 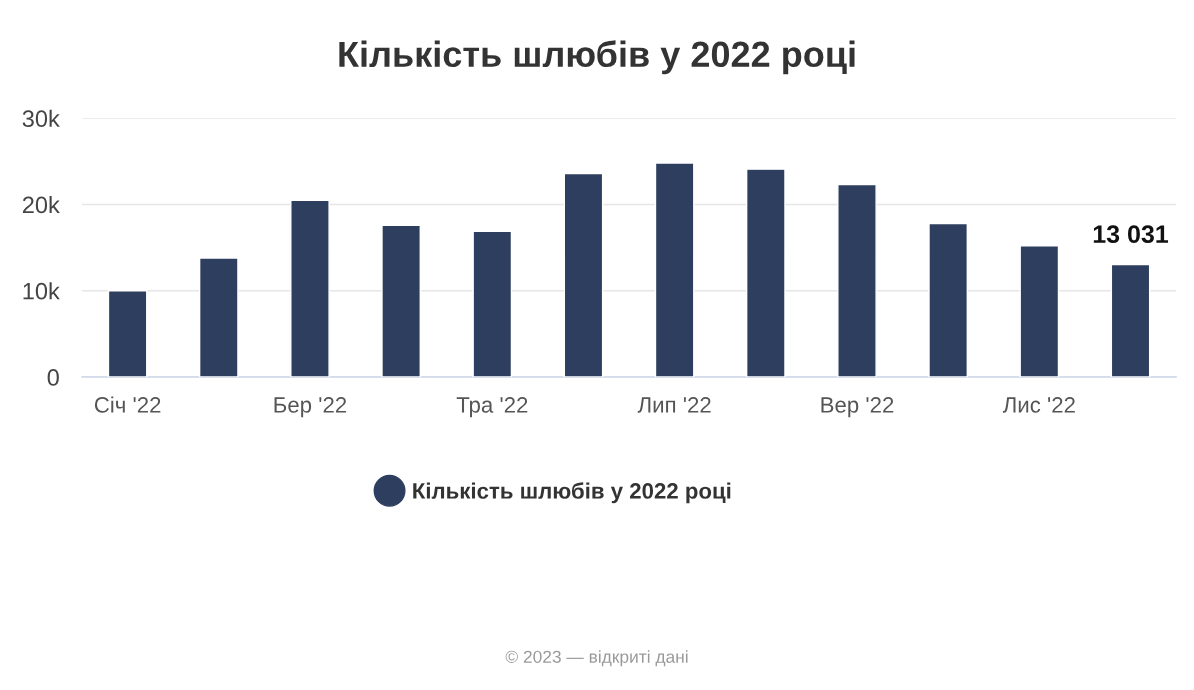 What do you see at coordinates (572, 493) in the screenshot?
I see `legend-label: Кількість шлюбів у 2022 році` at bounding box center [572, 493].